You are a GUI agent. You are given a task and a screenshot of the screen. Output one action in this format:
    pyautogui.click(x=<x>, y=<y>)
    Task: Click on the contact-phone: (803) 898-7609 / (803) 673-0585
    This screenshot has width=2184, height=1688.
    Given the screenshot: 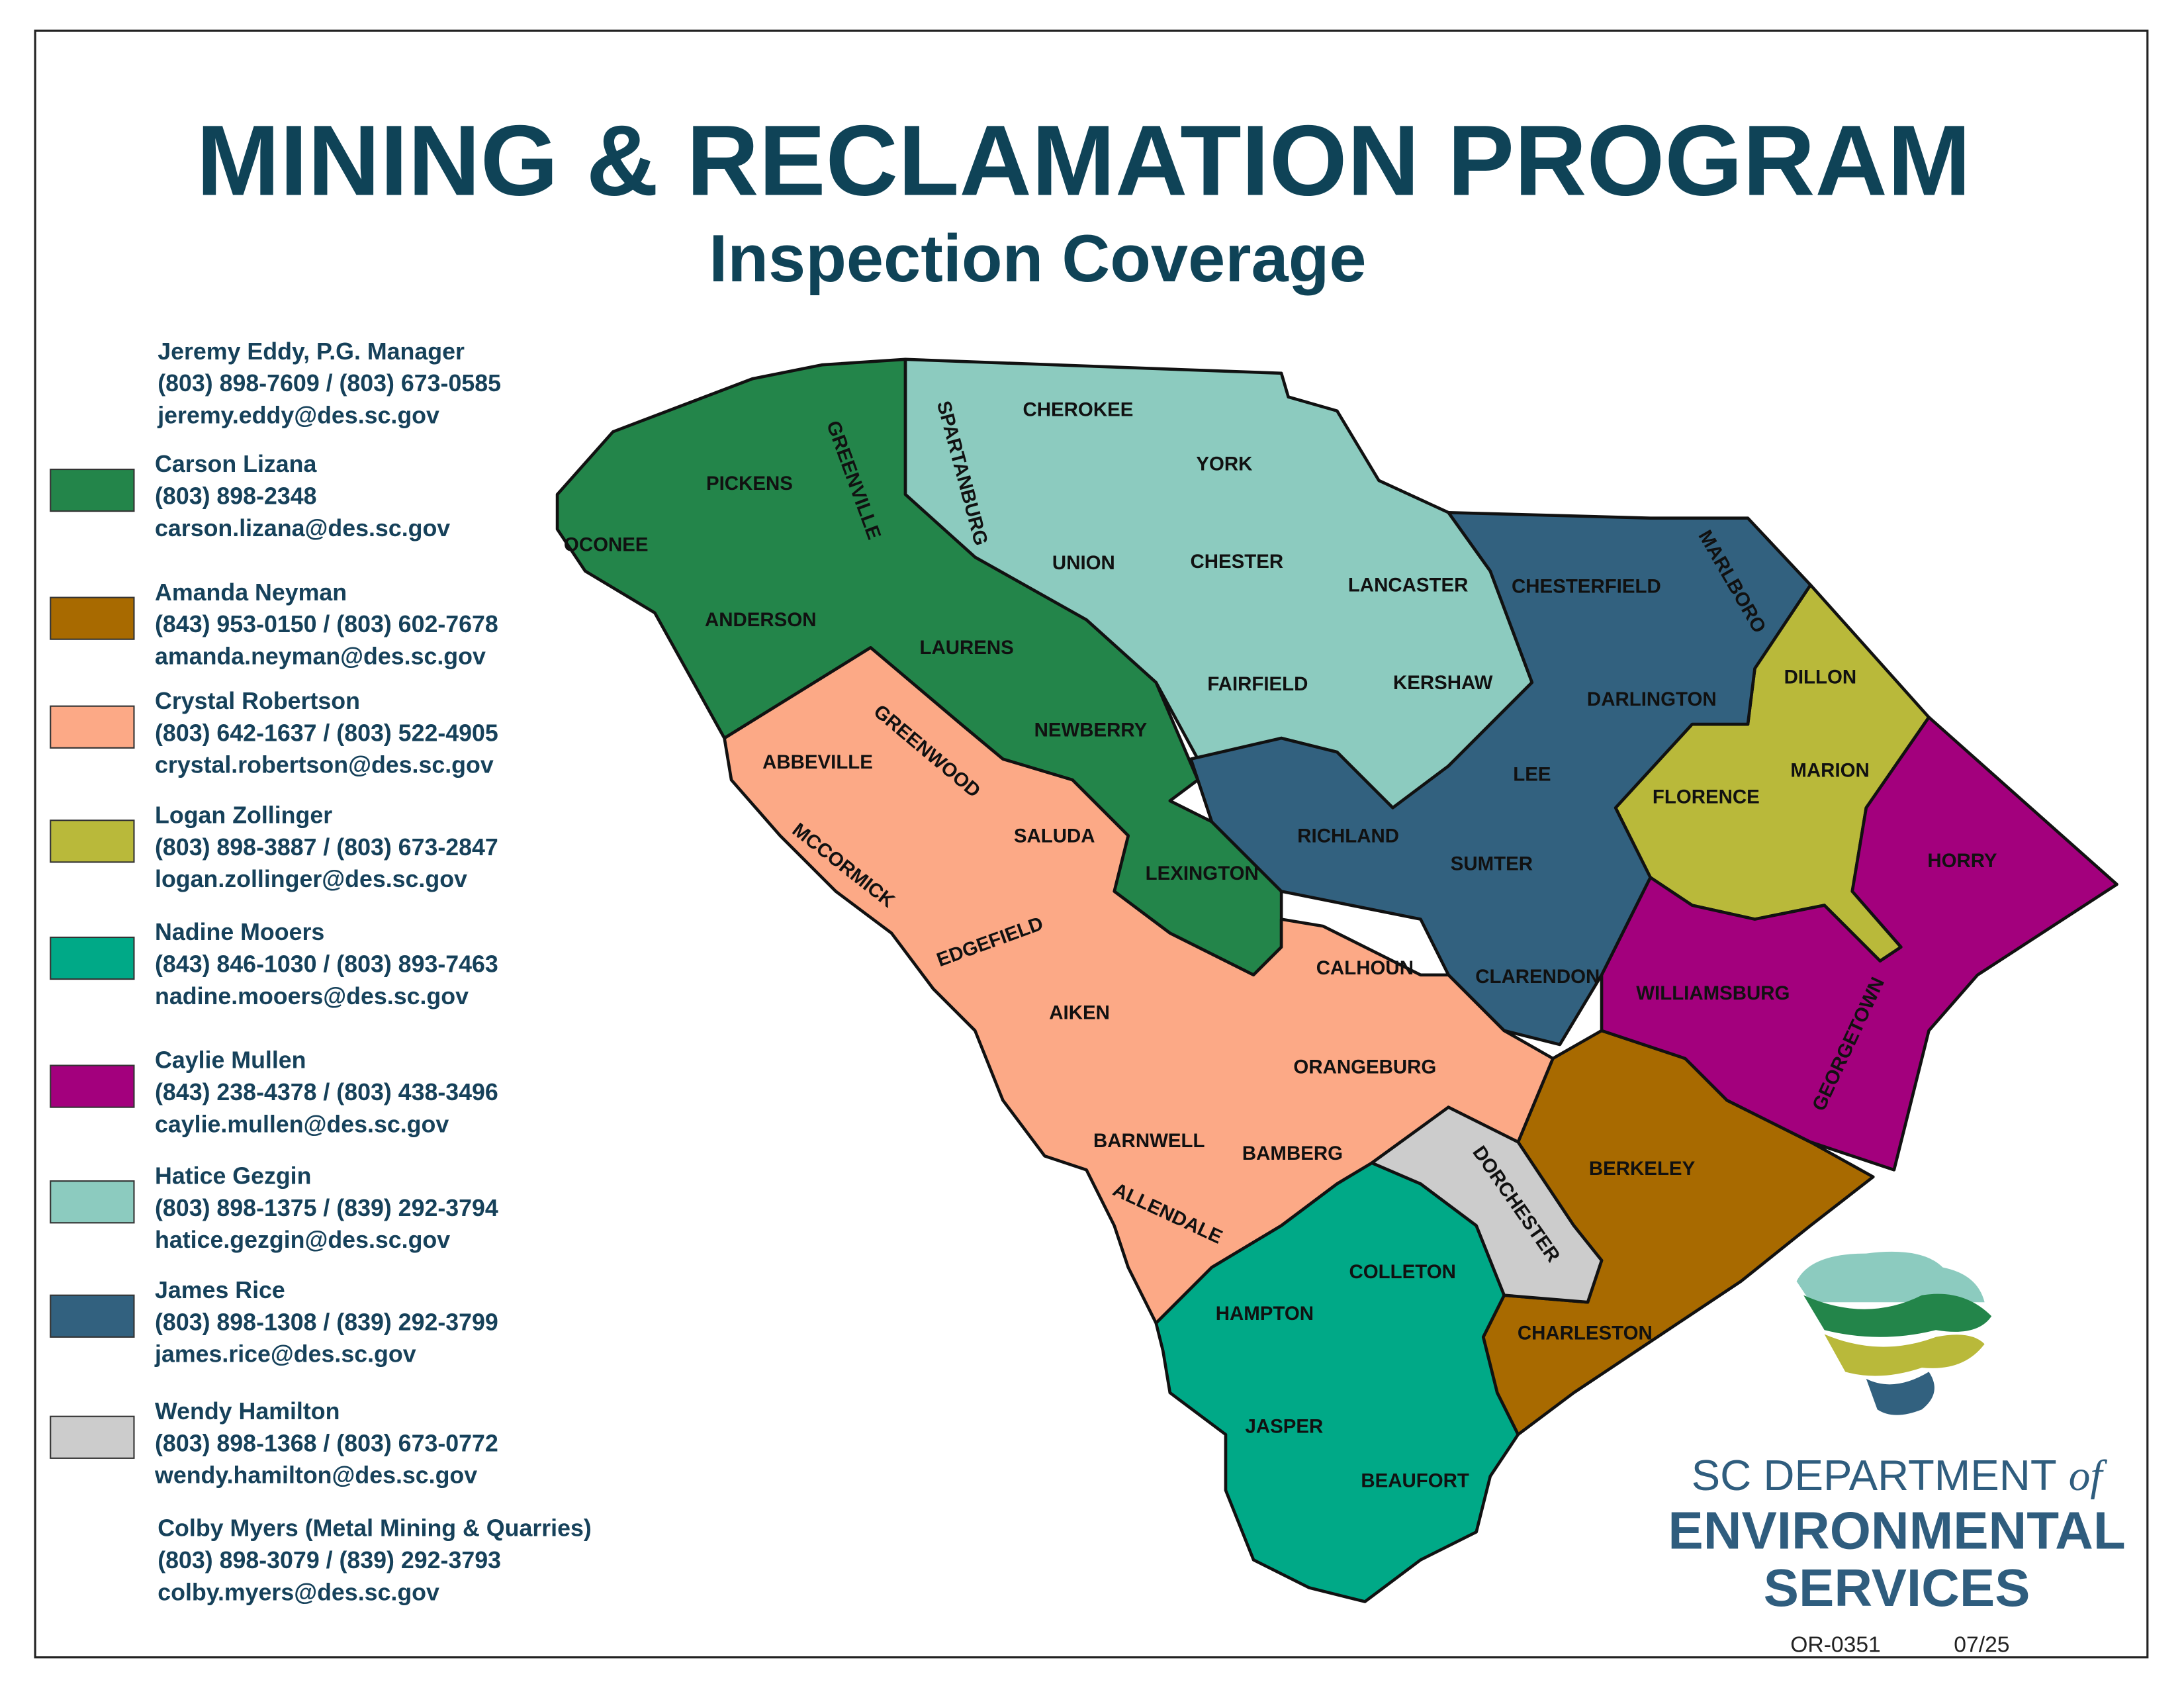 What is the action you would take?
    pyautogui.click(x=329, y=383)
    